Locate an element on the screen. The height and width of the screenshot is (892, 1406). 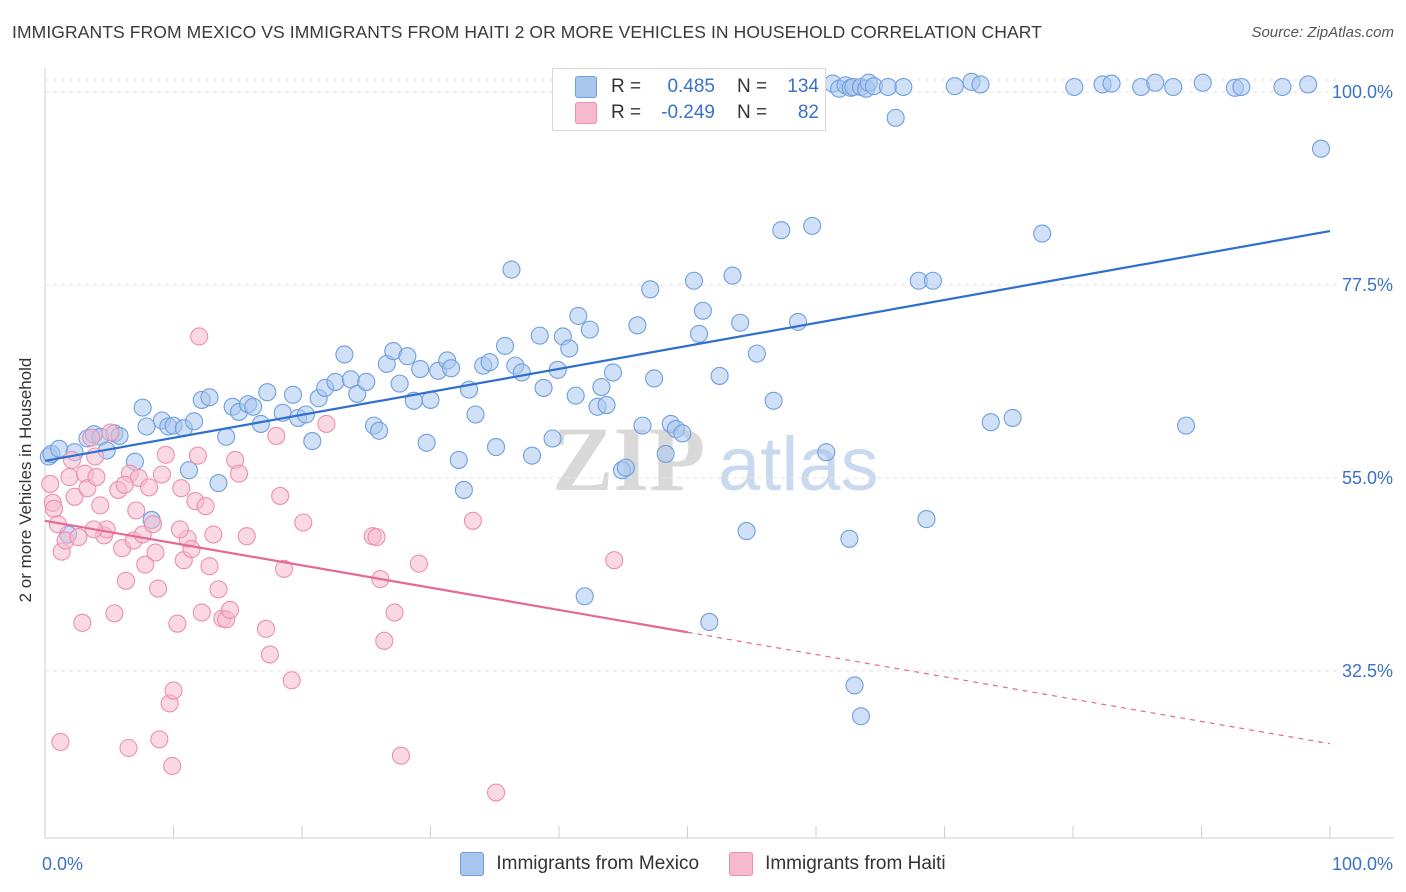
haiti-trendline is located at coordinates (366, 576).